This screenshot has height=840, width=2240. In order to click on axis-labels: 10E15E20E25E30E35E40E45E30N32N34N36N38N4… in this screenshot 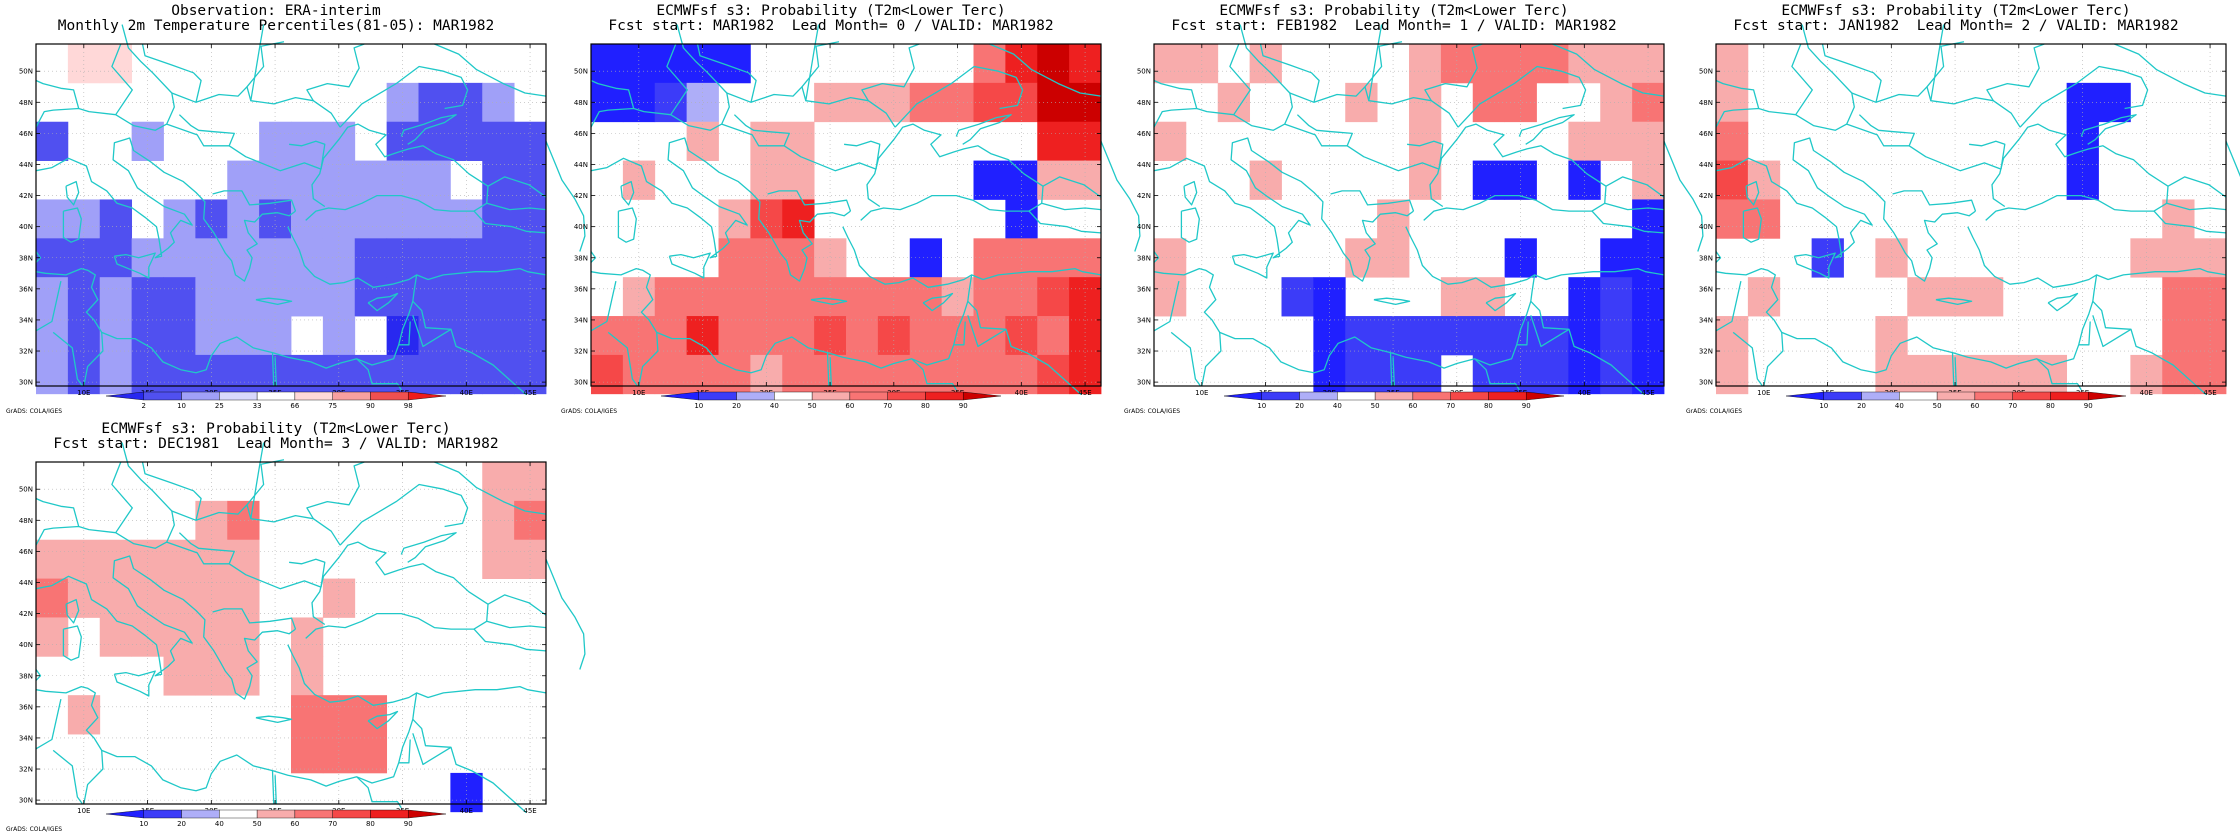, I will do `click(282, 638)`.